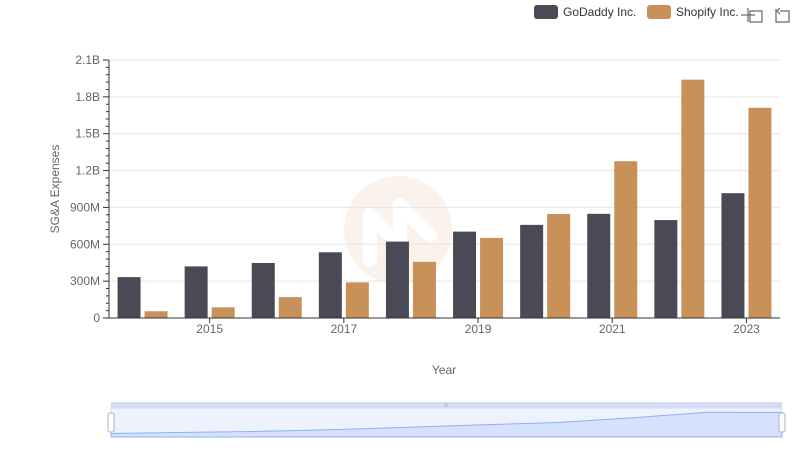 The image size is (800, 461). I want to click on bar-godaddy-2020, so click(532, 271).